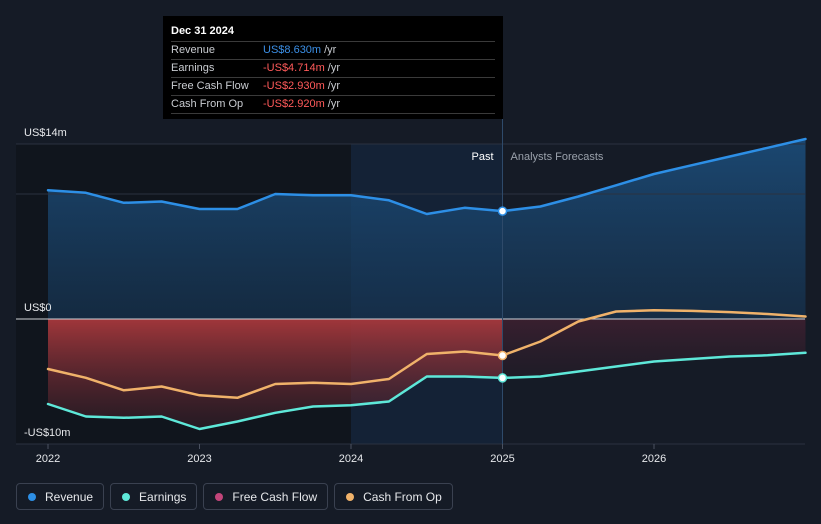 The height and width of the screenshot is (524, 821). Describe the element at coordinates (294, 68) in the screenshot. I see `tooltip-row-value: -US$4.714m` at that location.